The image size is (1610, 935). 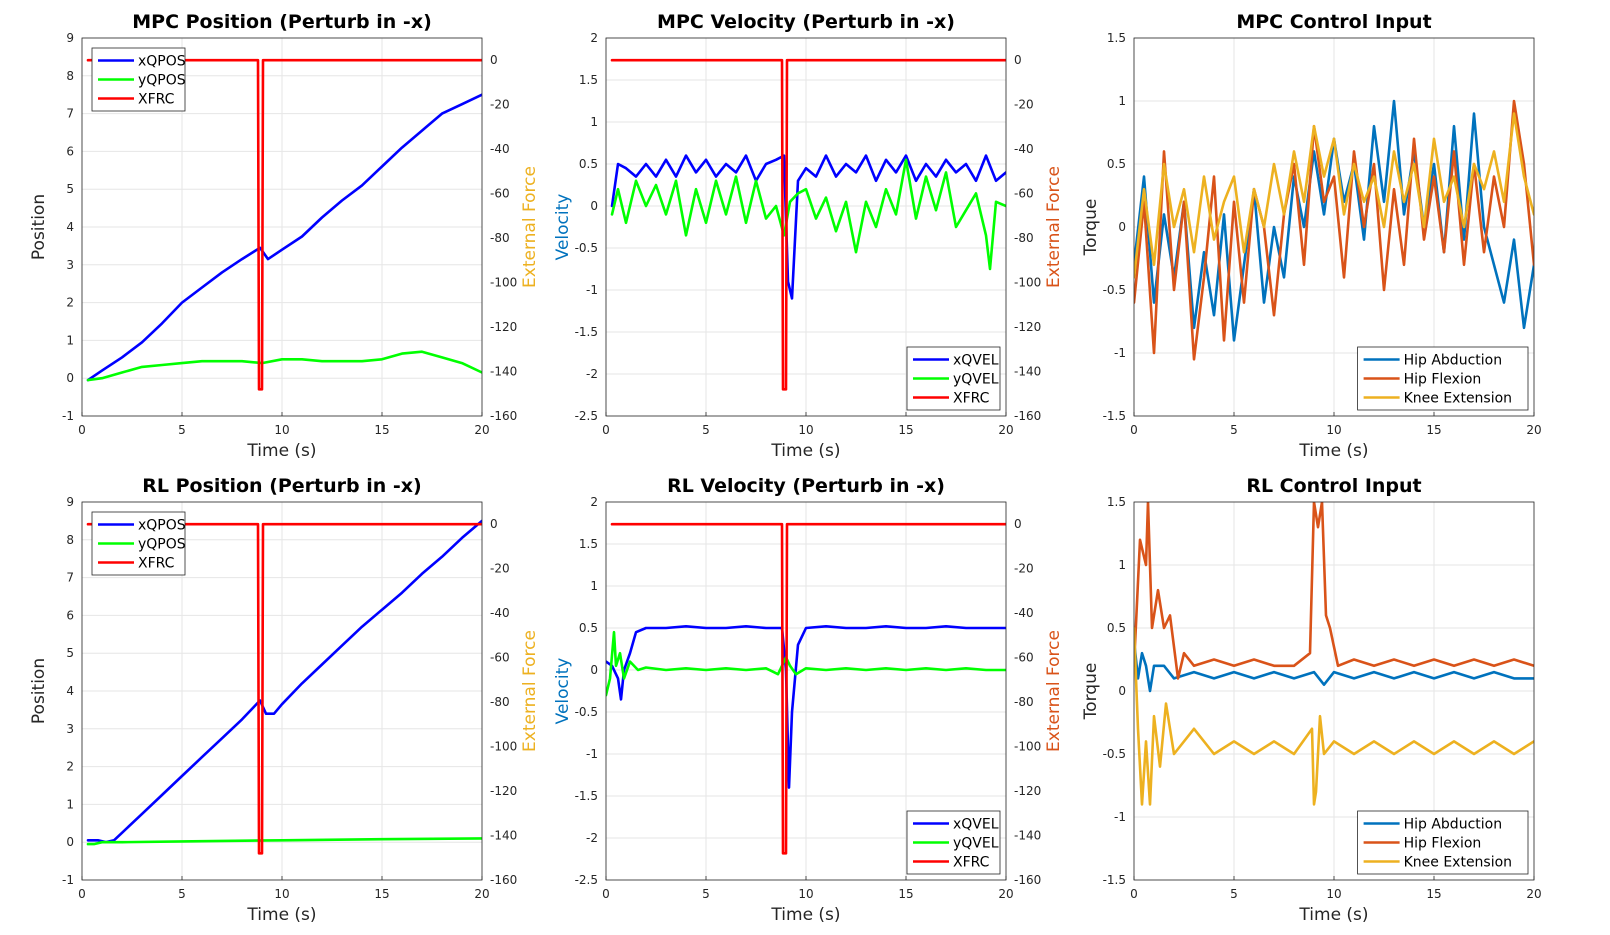 What do you see at coordinates (1114, 416) in the screenshot?
I see `y-tick-label: -1.5` at bounding box center [1114, 416].